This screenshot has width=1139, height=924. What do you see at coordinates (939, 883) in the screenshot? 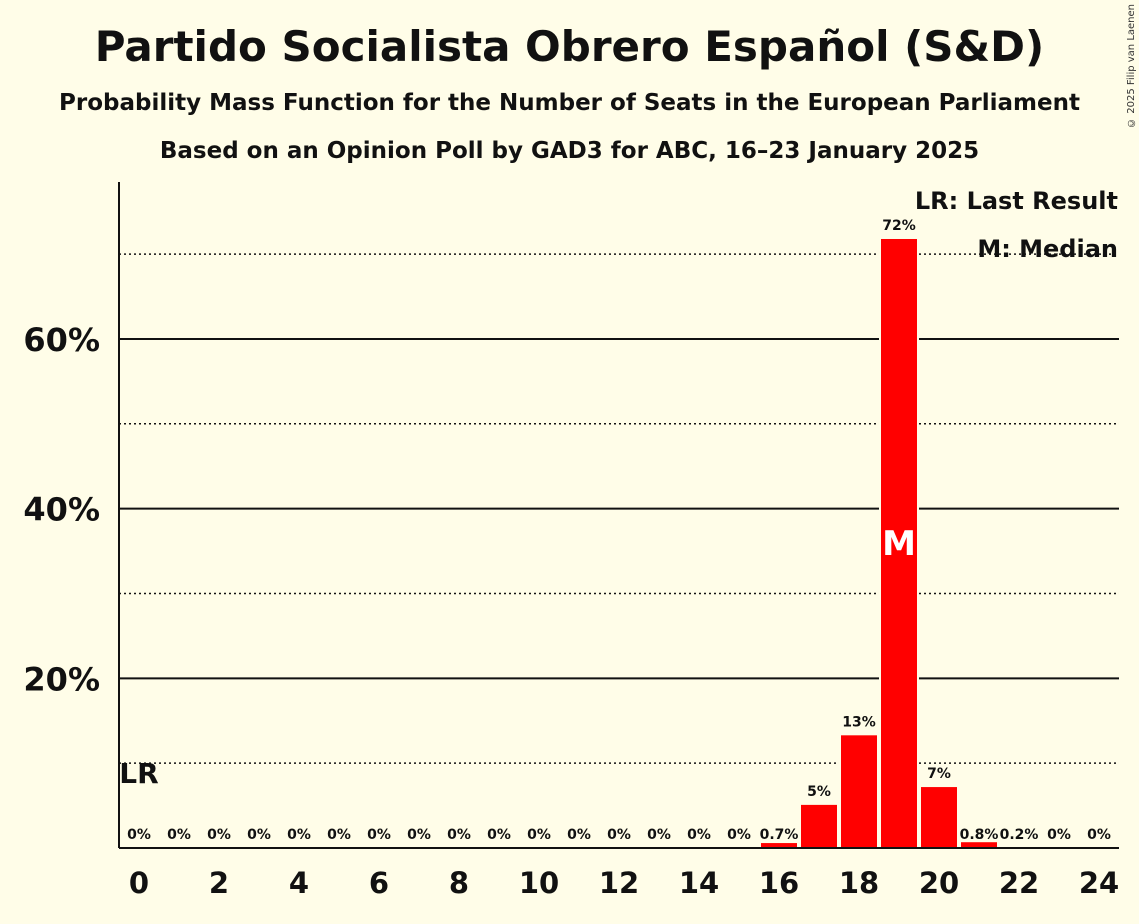
I see `x-tick-label: 20` at bounding box center [939, 883].